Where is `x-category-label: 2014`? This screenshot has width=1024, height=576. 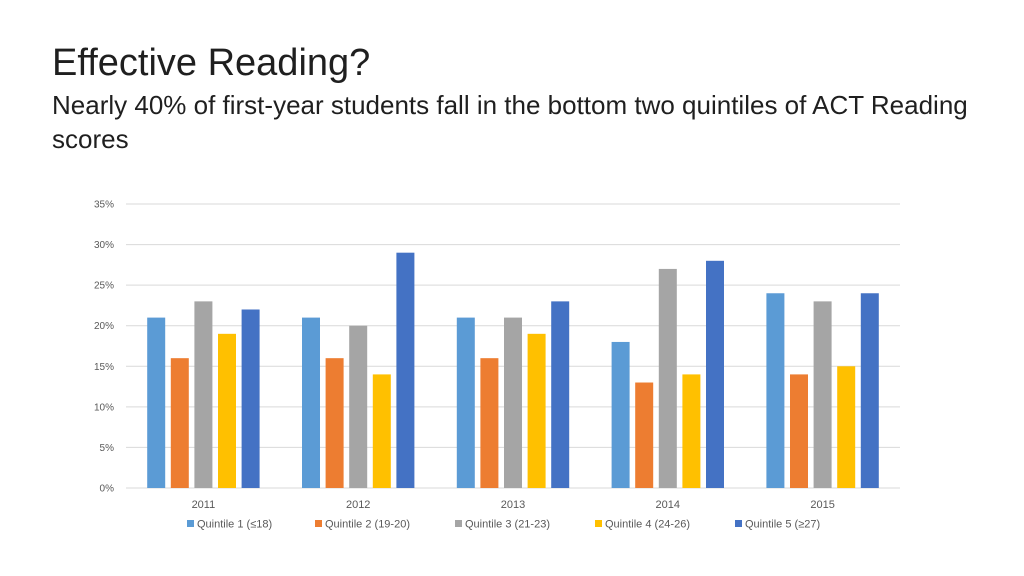 x-category-label: 2014 is located at coordinates (668, 505).